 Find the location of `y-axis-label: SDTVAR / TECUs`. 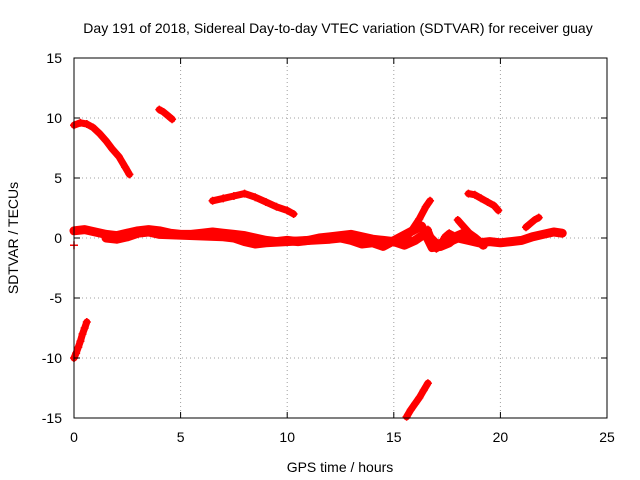

y-axis-label: SDTVAR / TECUs is located at coordinates (13, 238).